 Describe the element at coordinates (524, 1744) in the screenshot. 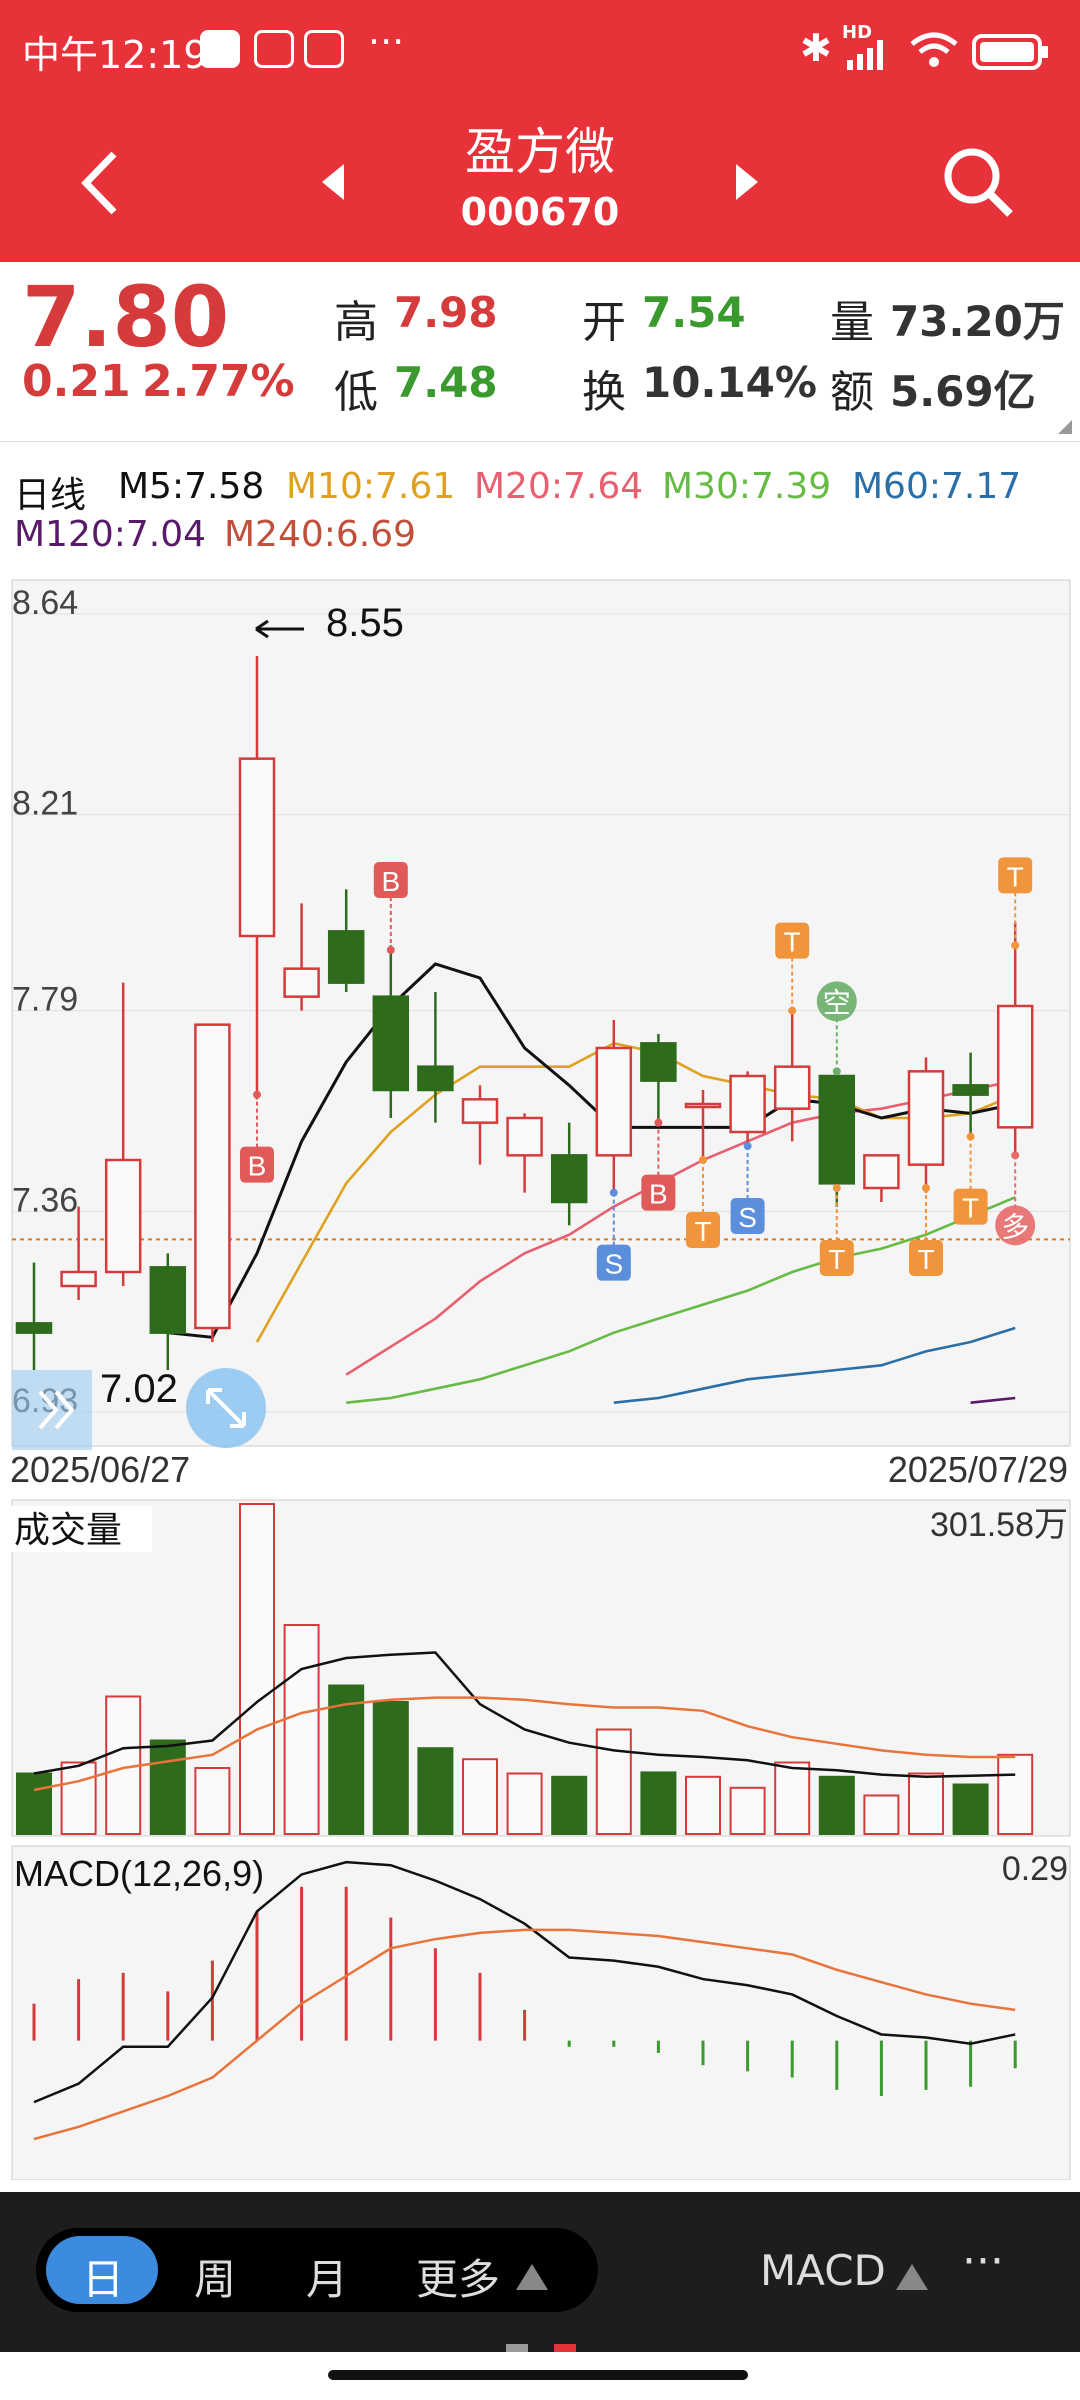

I see `vol_ma_b-line` at that location.